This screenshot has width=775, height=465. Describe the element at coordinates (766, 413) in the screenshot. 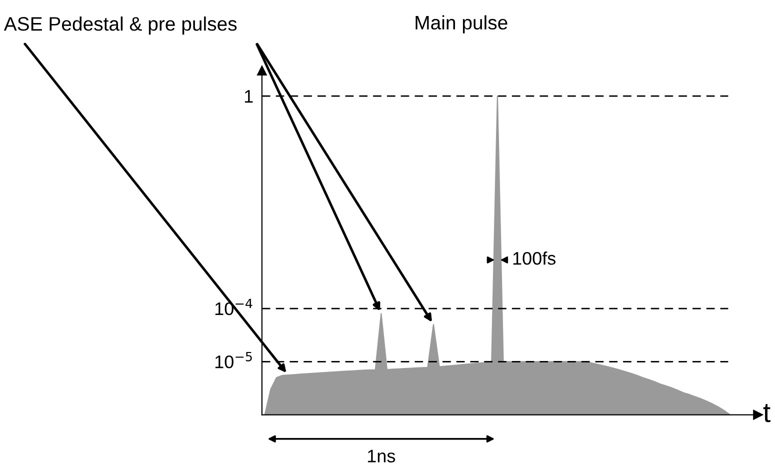

I see `x-axis-title: t` at that location.